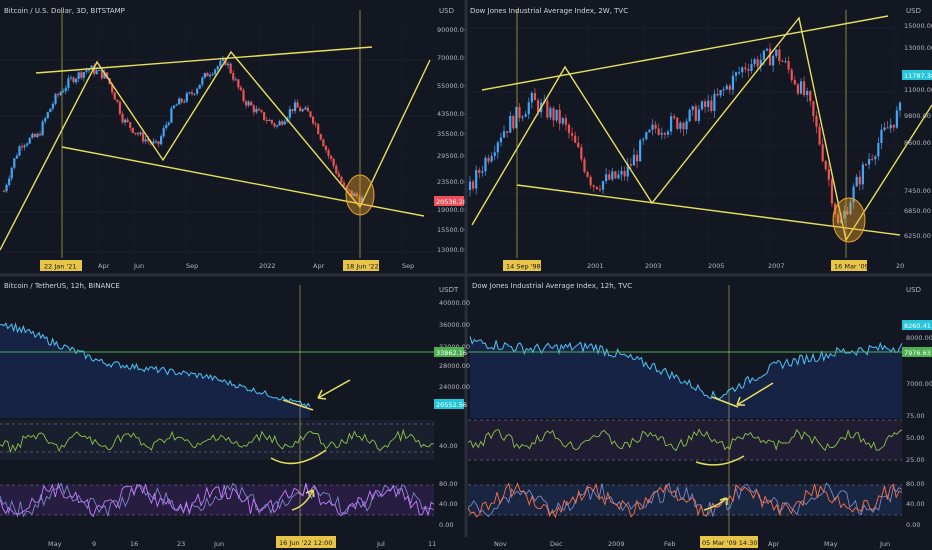 The height and width of the screenshot is (550, 932). What do you see at coordinates (915, 416) in the screenshot?
I see `br-rsi-tick: 75.00` at bounding box center [915, 416].